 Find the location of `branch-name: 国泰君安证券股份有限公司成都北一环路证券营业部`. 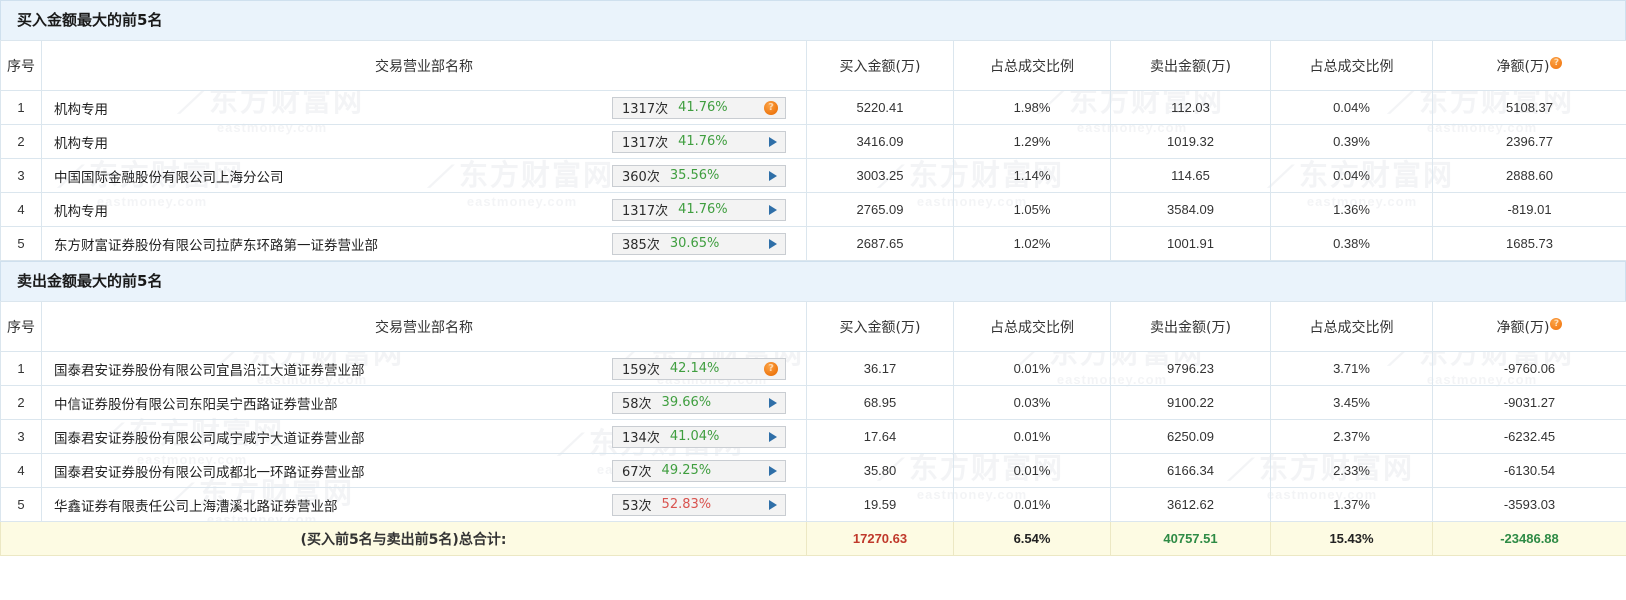

branch-name: 国泰君安证券股份有限公司成都北一环路证券营业部 is located at coordinates (209, 472).